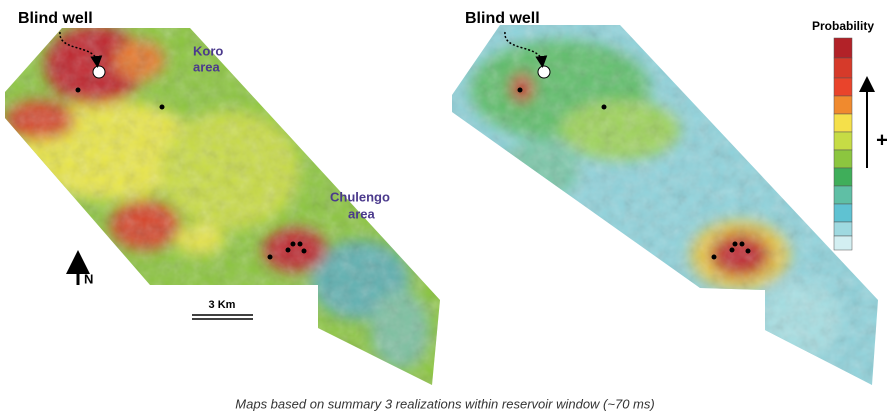 The width and height of the screenshot is (894, 419). What do you see at coordinates (843, 26) in the screenshot?
I see `legend-title: Probability` at bounding box center [843, 26].